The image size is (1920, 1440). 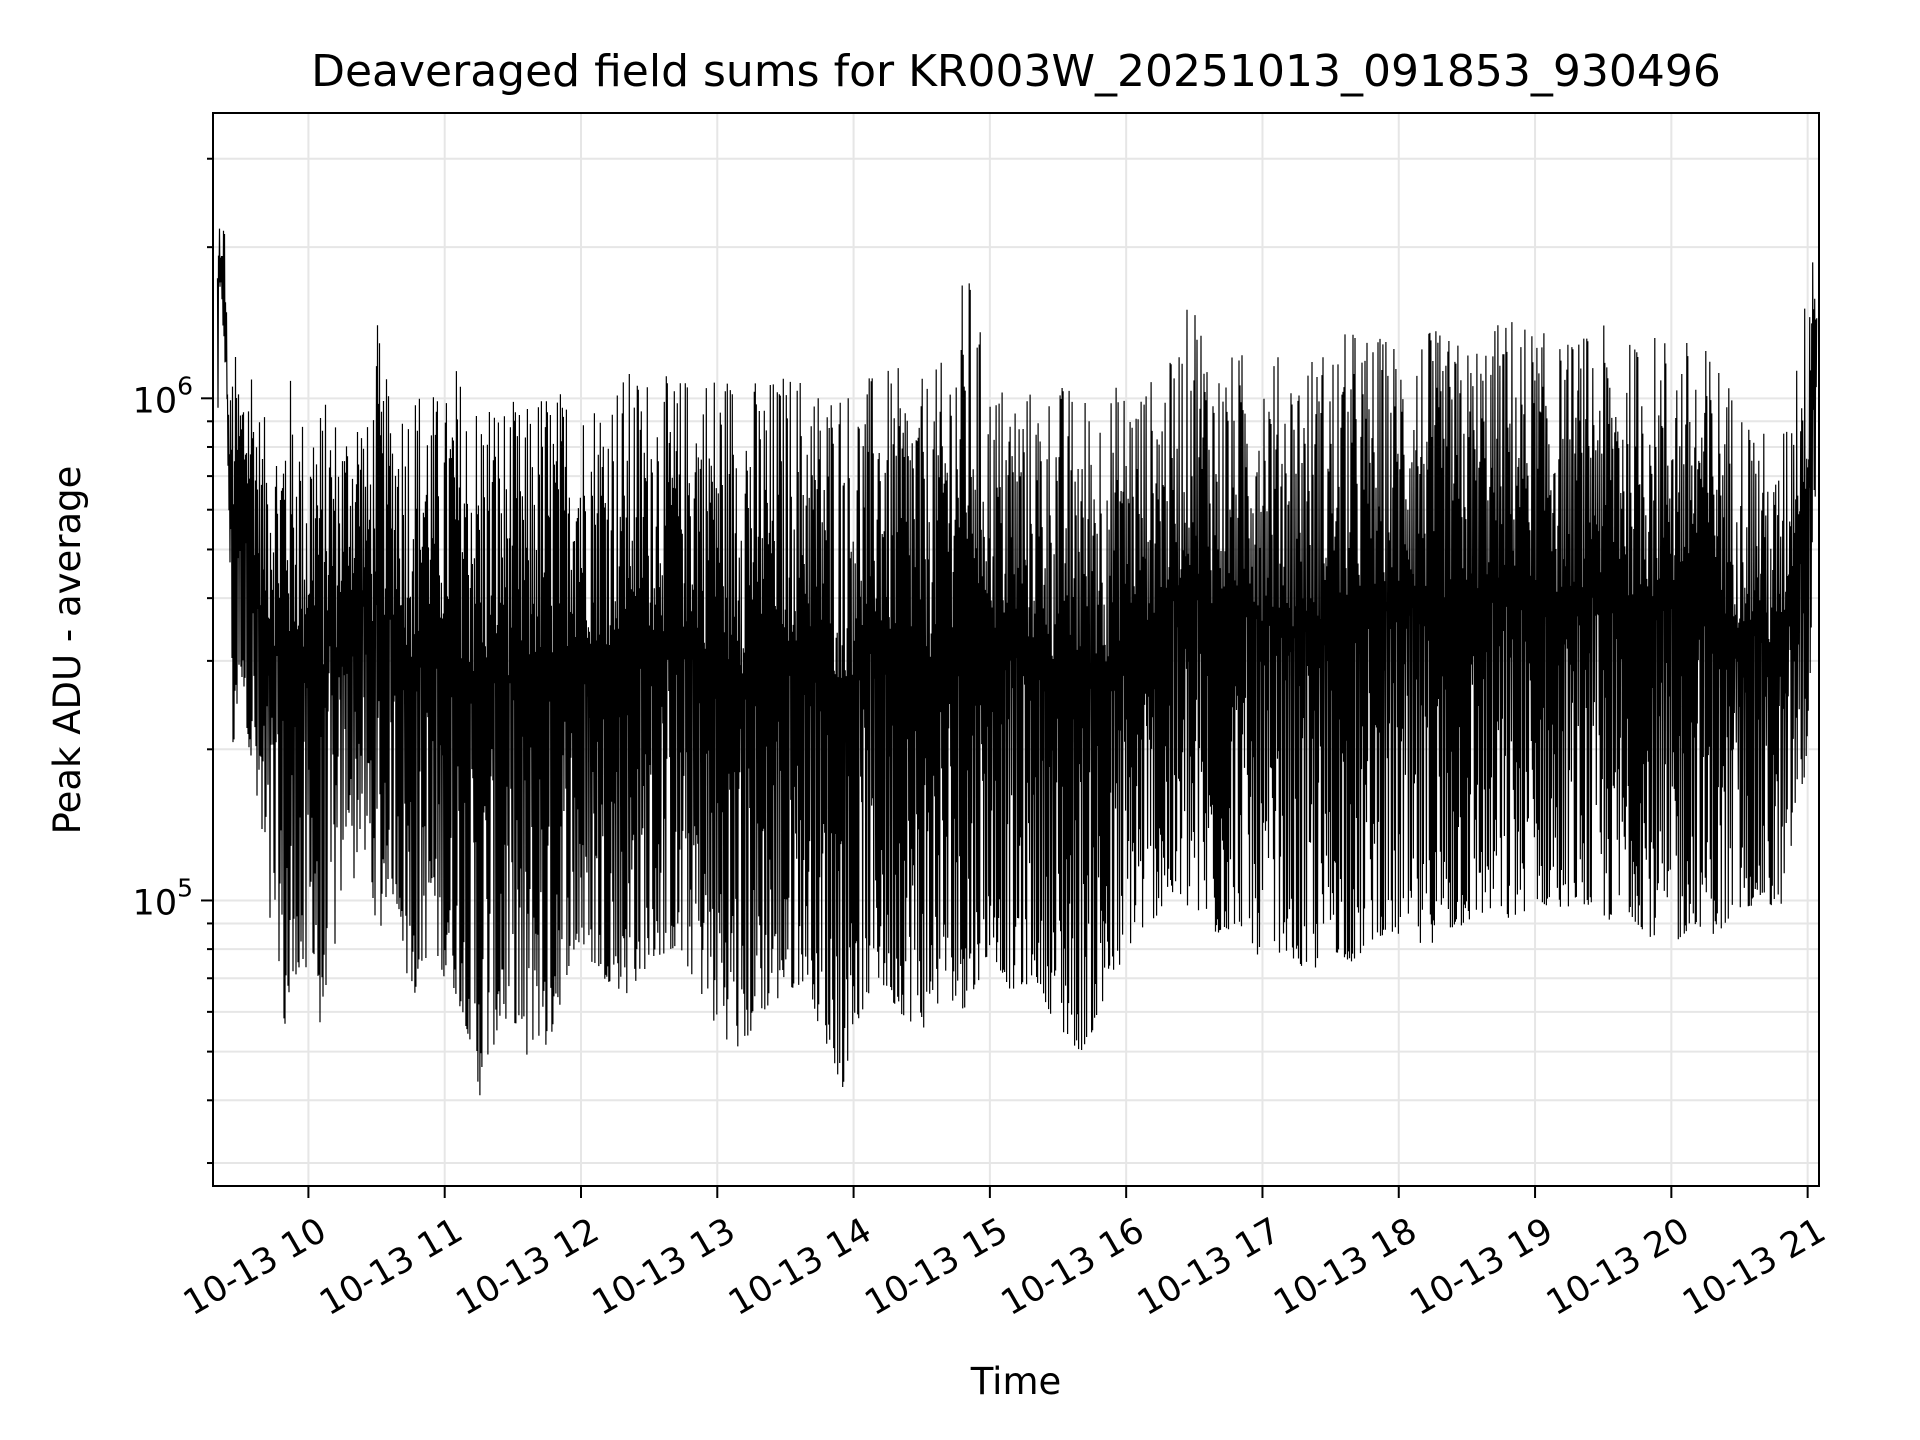 I want to click on x-tick-label: 10-13 12, so click(x=528, y=1267).